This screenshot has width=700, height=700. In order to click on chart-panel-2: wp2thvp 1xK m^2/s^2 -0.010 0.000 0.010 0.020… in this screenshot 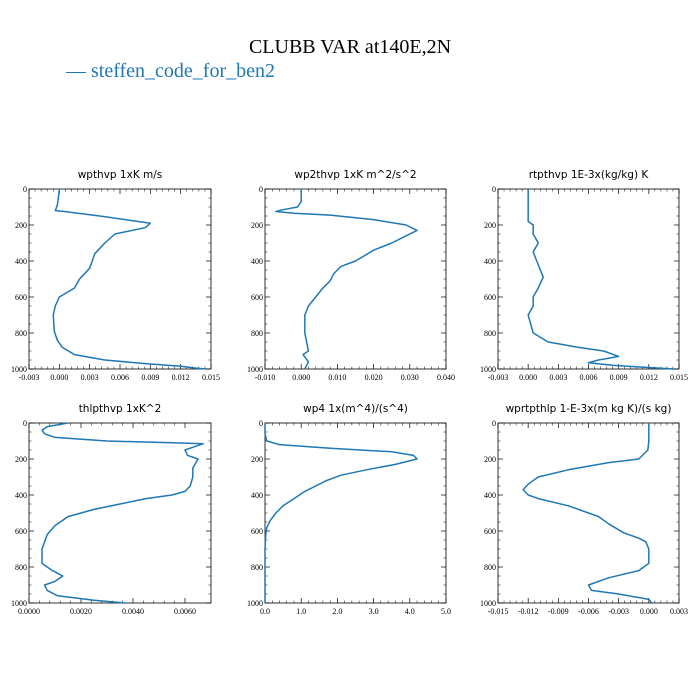, I will do `click(351, 275)`.